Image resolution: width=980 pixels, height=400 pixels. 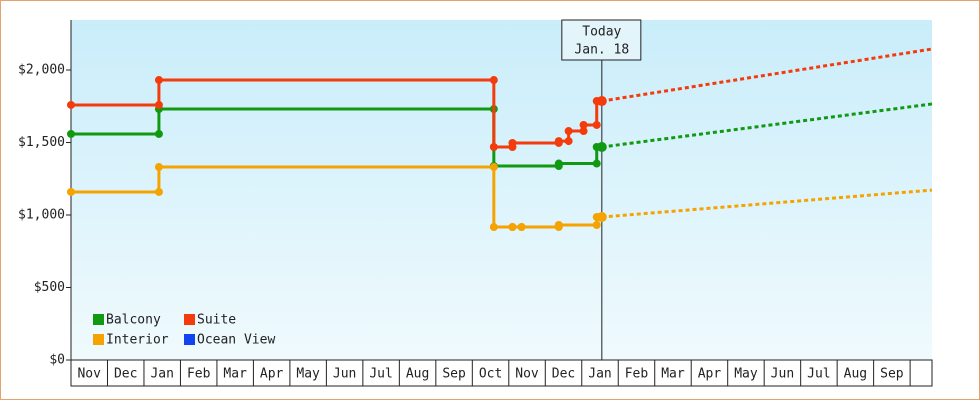 What do you see at coordinates (490, 374) in the screenshot?
I see `x-tick-label: Oct` at bounding box center [490, 374].